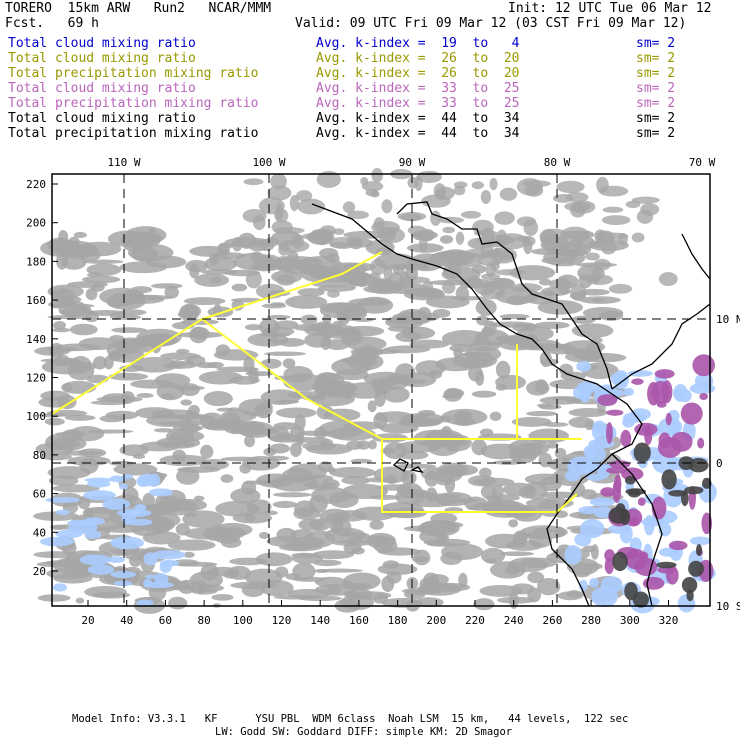 The height and width of the screenshot is (740, 740). Describe the element at coordinates (418, 73) in the screenshot. I see `legend-kindex: Avg. k-index = 26 to 20` at that location.